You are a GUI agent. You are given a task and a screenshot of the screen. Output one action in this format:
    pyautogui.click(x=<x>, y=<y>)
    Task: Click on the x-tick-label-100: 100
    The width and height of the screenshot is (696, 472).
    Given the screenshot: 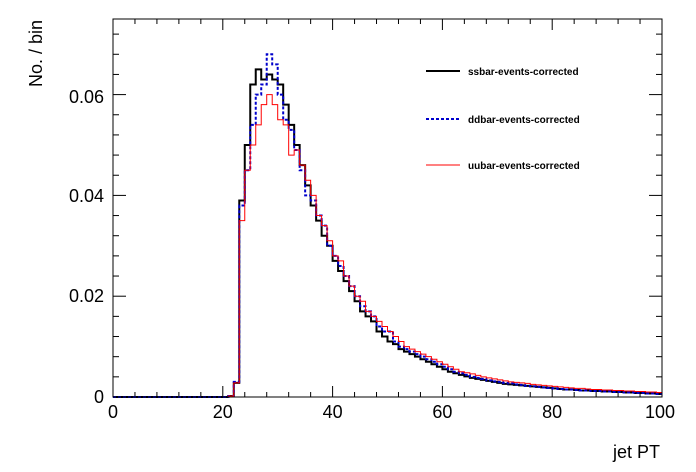 What is the action you would take?
    pyautogui.click(x=660, y=412)
    